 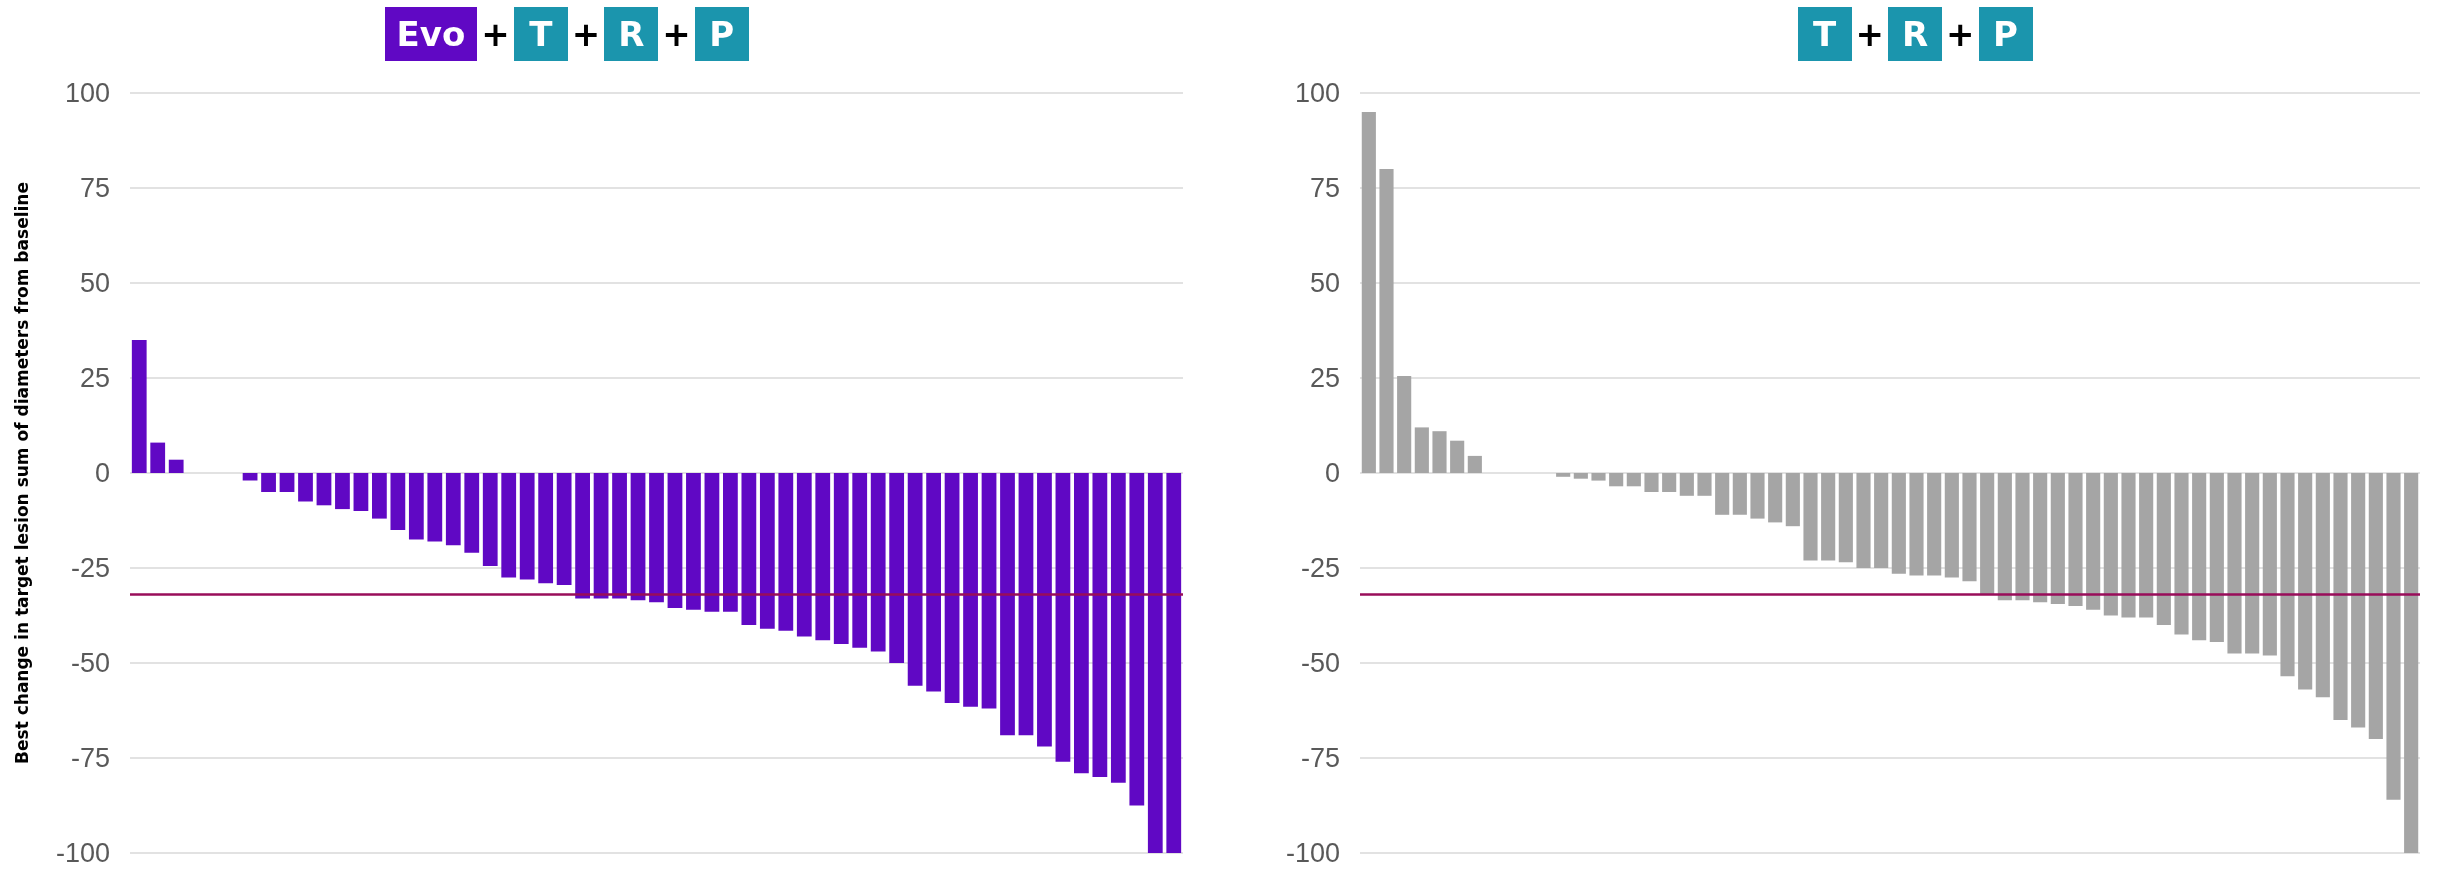 What do you see at coordinates (1317, 93) in the screenshot?
I see `y-tick-label: 100` at bounding box center [1317, 93].